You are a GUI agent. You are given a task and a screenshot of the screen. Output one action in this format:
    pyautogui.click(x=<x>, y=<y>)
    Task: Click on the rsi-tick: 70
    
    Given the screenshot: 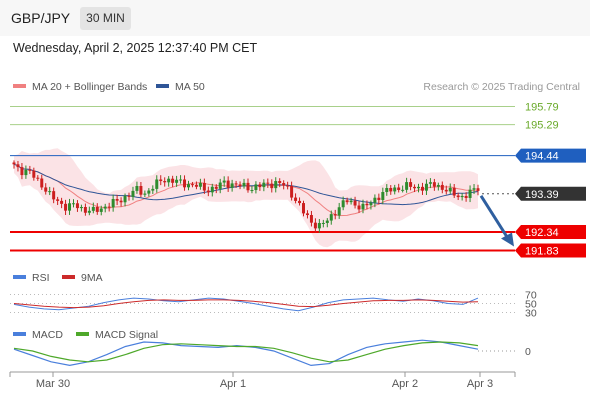 What is the action you would take?
    pyautogui.click(x=531, y=296)
    